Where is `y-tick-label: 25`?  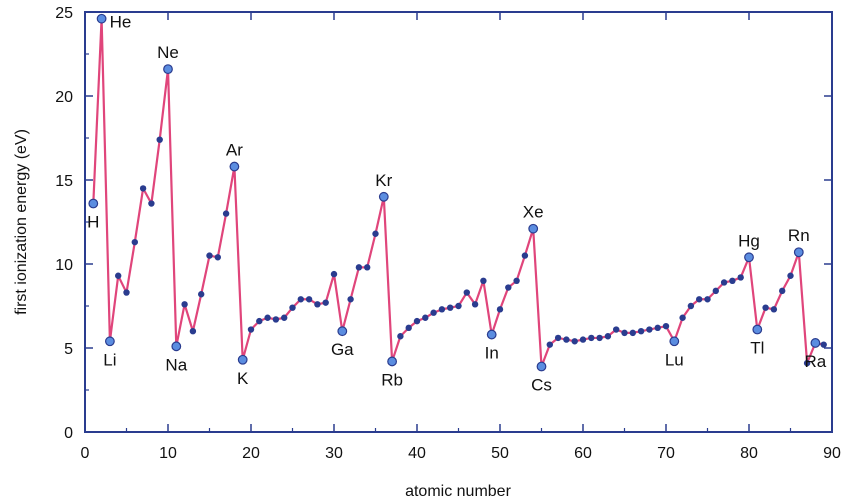 y-tick-label: 25 is located at coordinates (64, 13).